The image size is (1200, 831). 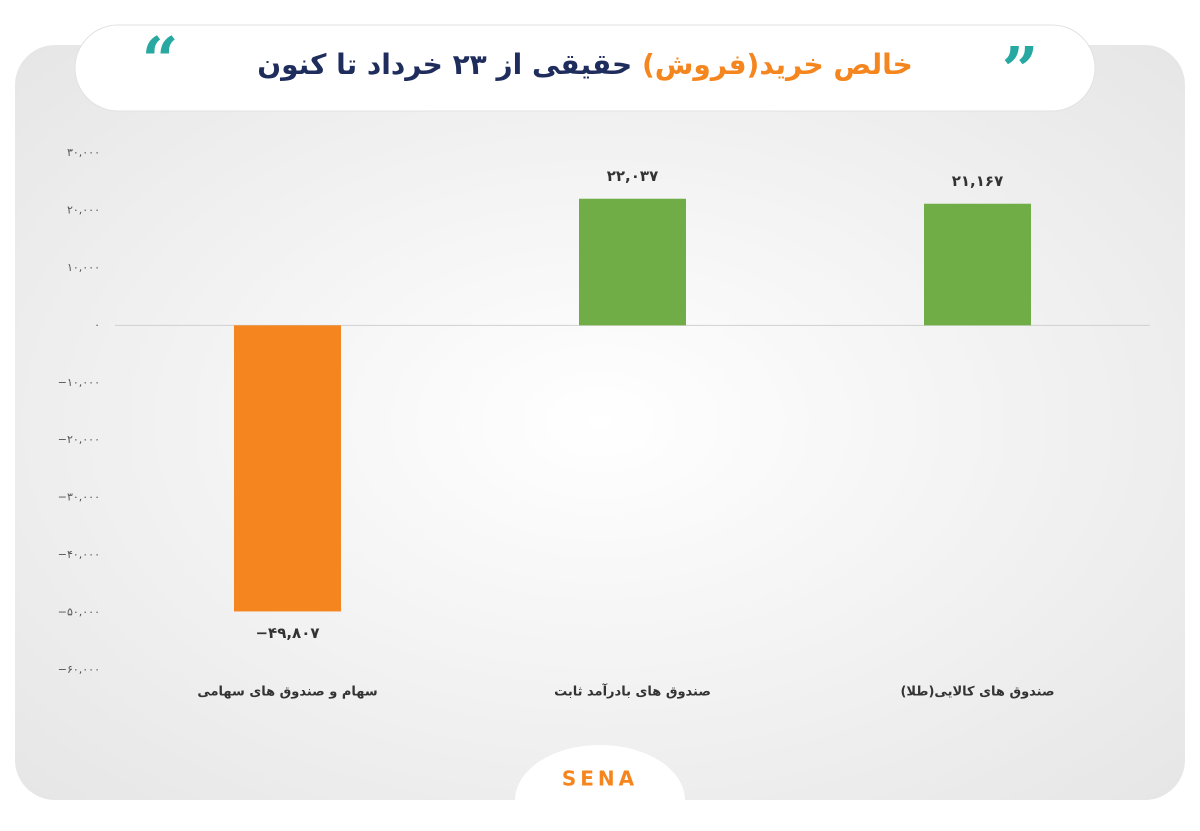 I want to click on y-tick-label: ۳۰,۰۰۰, so click(x=83, y=152).